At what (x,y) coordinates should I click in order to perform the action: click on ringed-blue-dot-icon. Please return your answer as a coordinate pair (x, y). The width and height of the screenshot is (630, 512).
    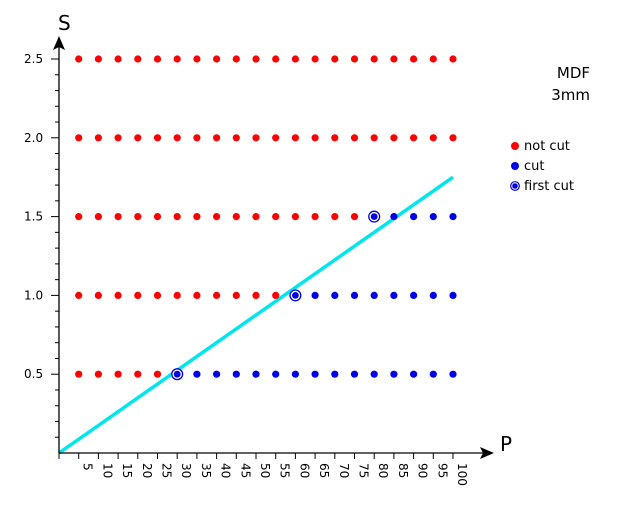
    Looking at the image, I should click on (515, 186).